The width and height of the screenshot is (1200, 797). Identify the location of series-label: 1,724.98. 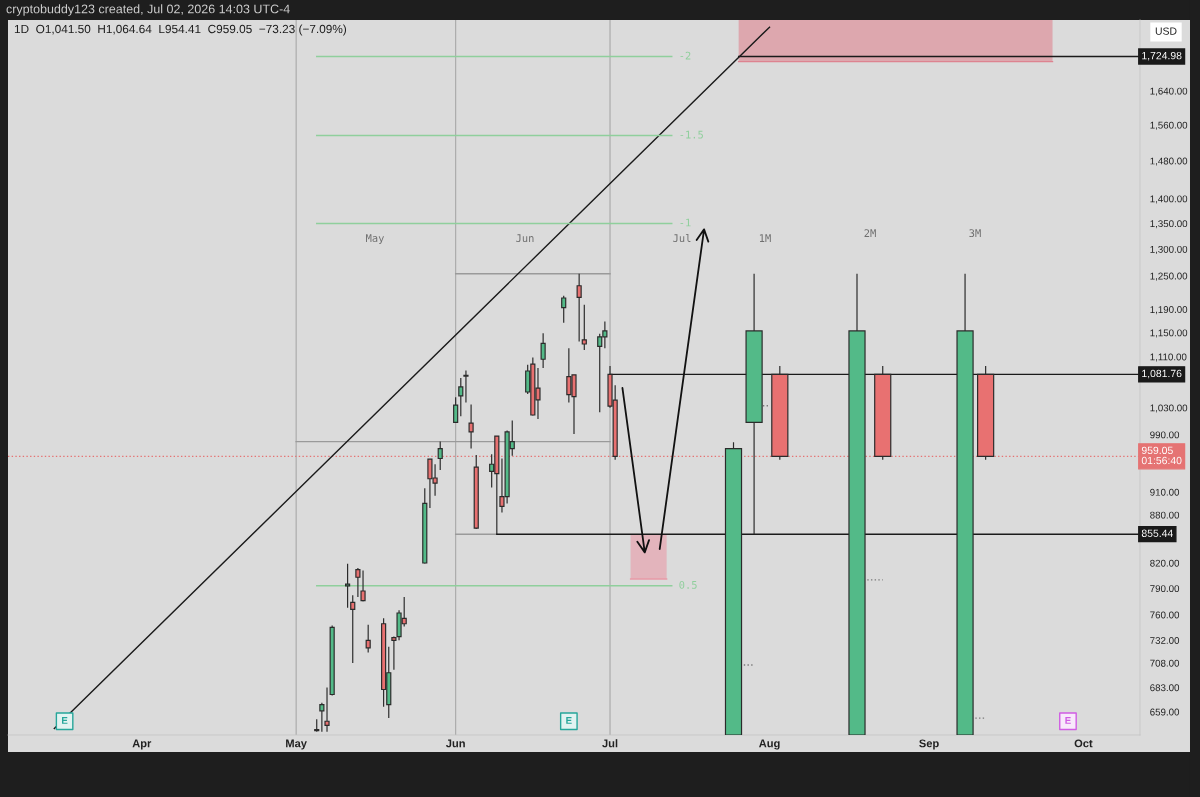
(1162, 56).